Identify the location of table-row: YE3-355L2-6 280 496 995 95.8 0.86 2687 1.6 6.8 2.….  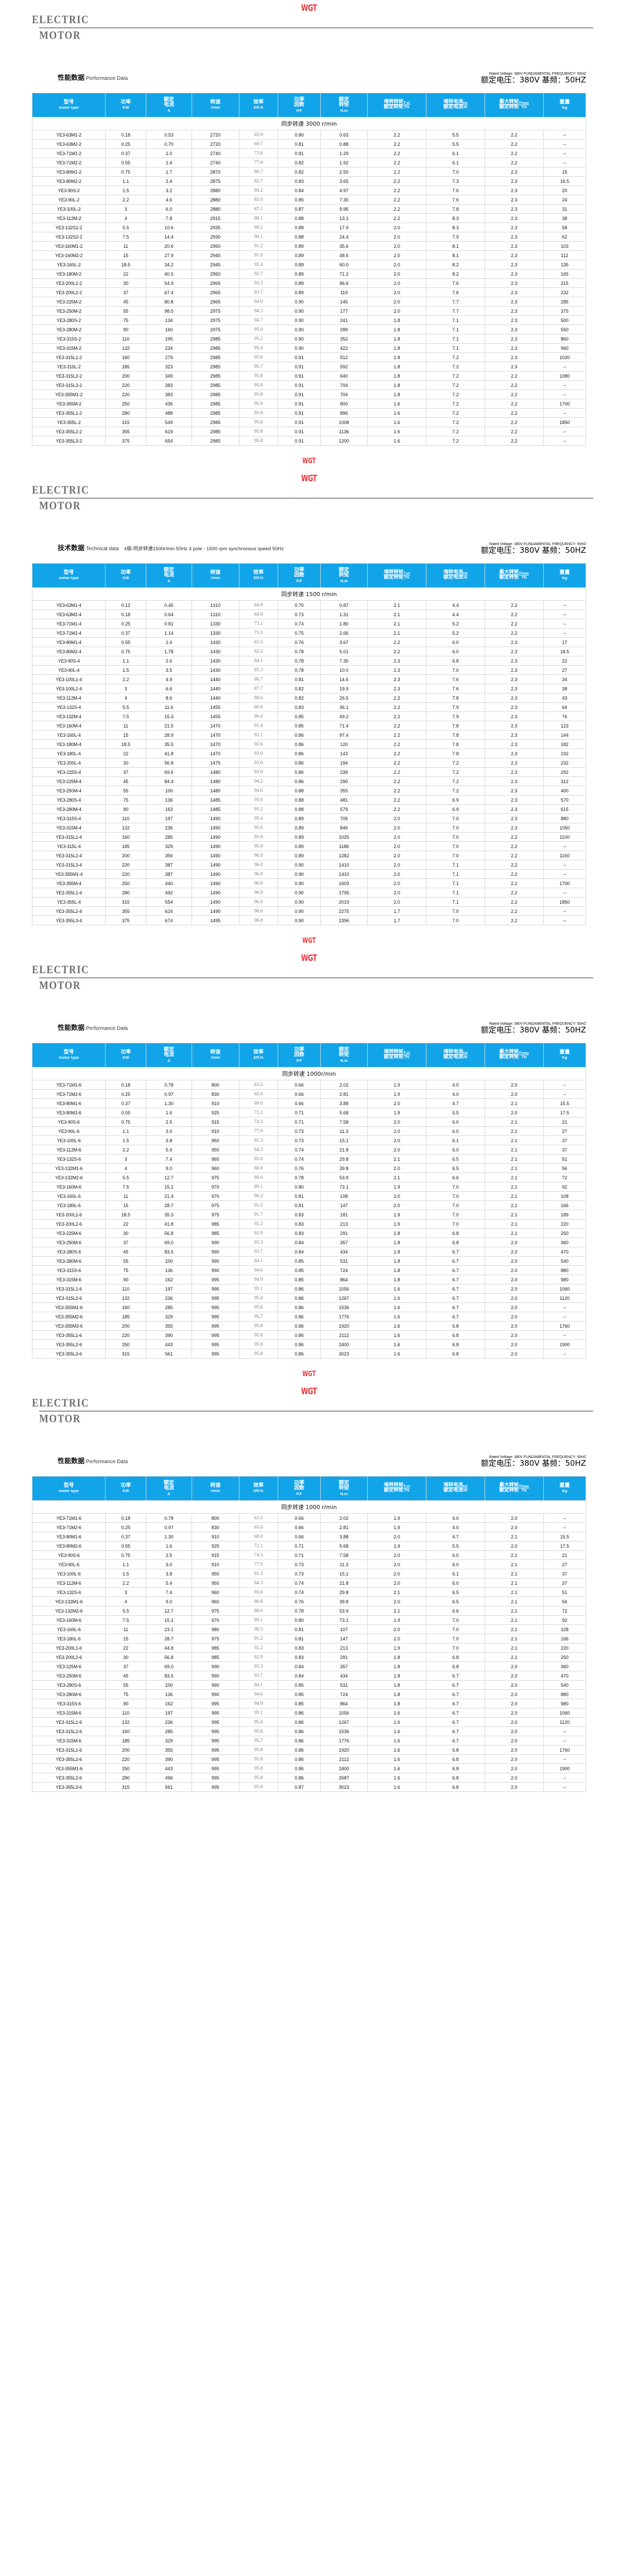
(309, 1778).